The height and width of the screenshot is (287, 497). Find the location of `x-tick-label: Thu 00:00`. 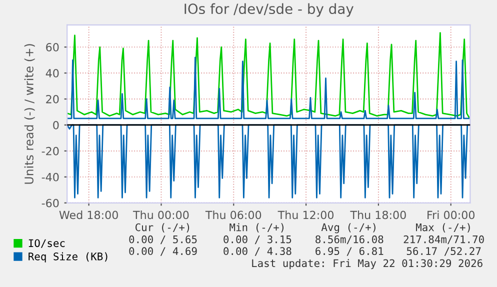

x-tick-label: Thu 00:00 is located at coordinates (160, 215).